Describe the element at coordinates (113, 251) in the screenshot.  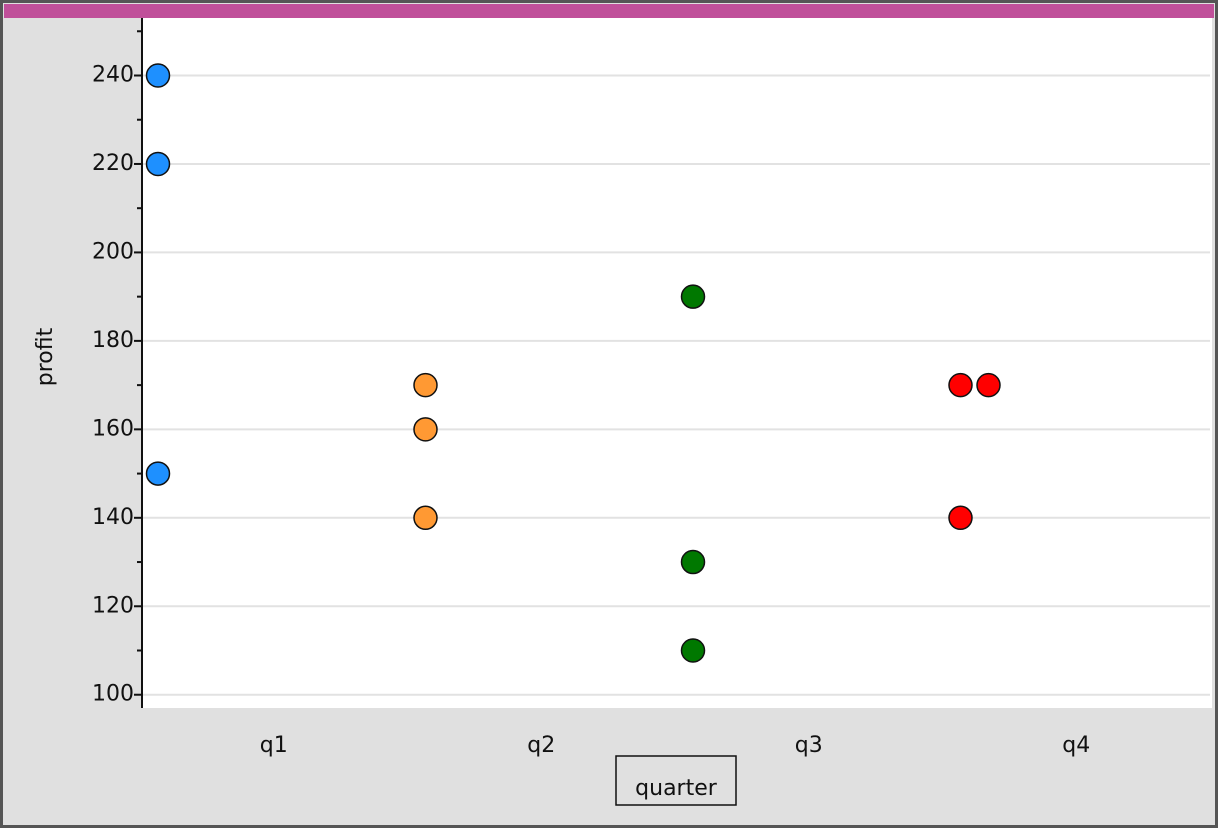
I see `y-tick-label: 200` at that location.